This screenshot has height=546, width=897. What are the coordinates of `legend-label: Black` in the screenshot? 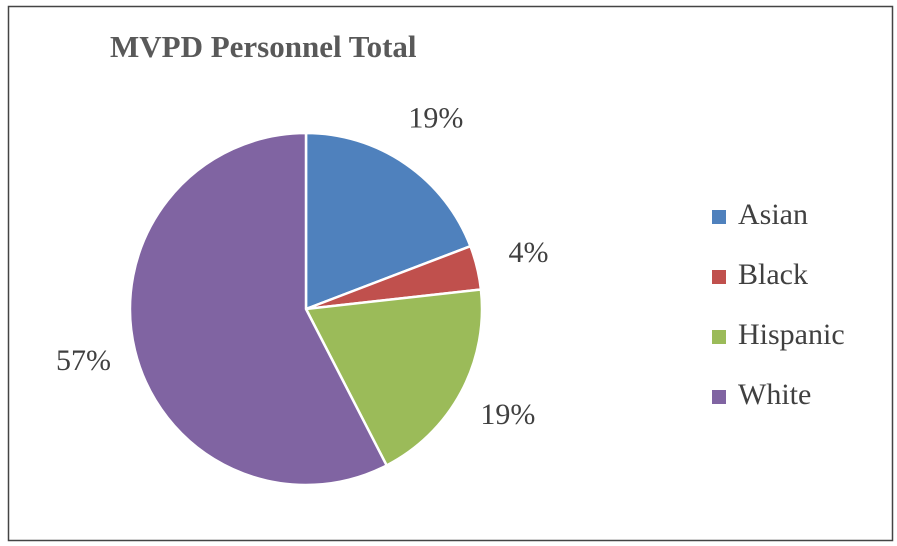 It's located at (773, 274).